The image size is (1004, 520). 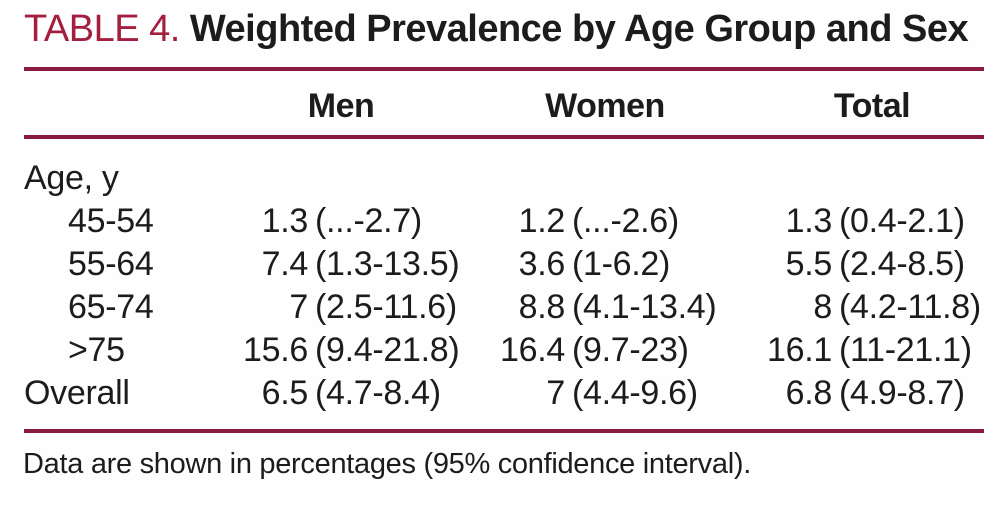 I want to click on cell-value: 15.6, so click(x=275, y=350).